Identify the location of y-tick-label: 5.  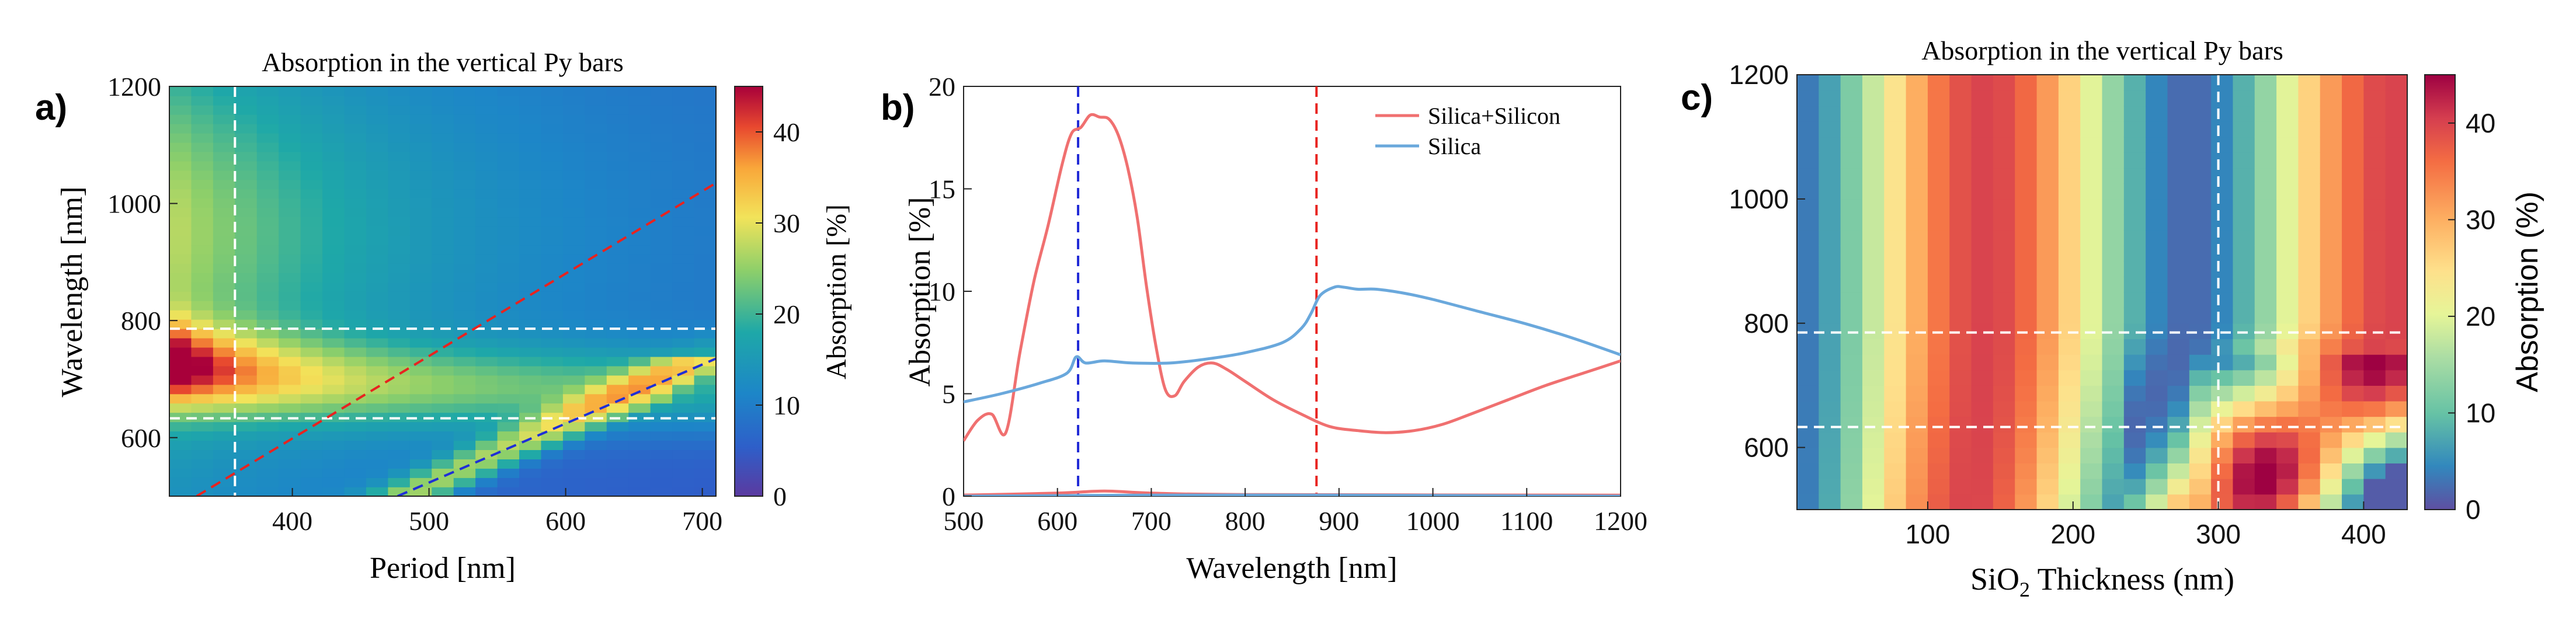
(949, 394).